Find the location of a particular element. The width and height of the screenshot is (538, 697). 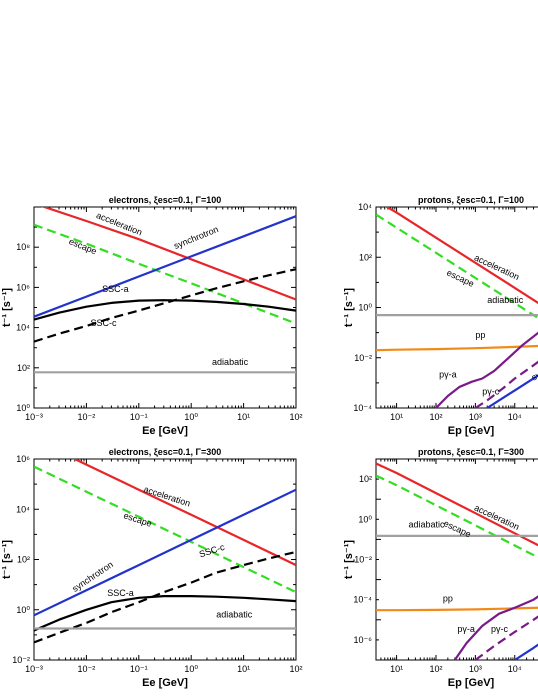

y-tick-label: 10⁻⁶ is located at coordinates (363, 640).